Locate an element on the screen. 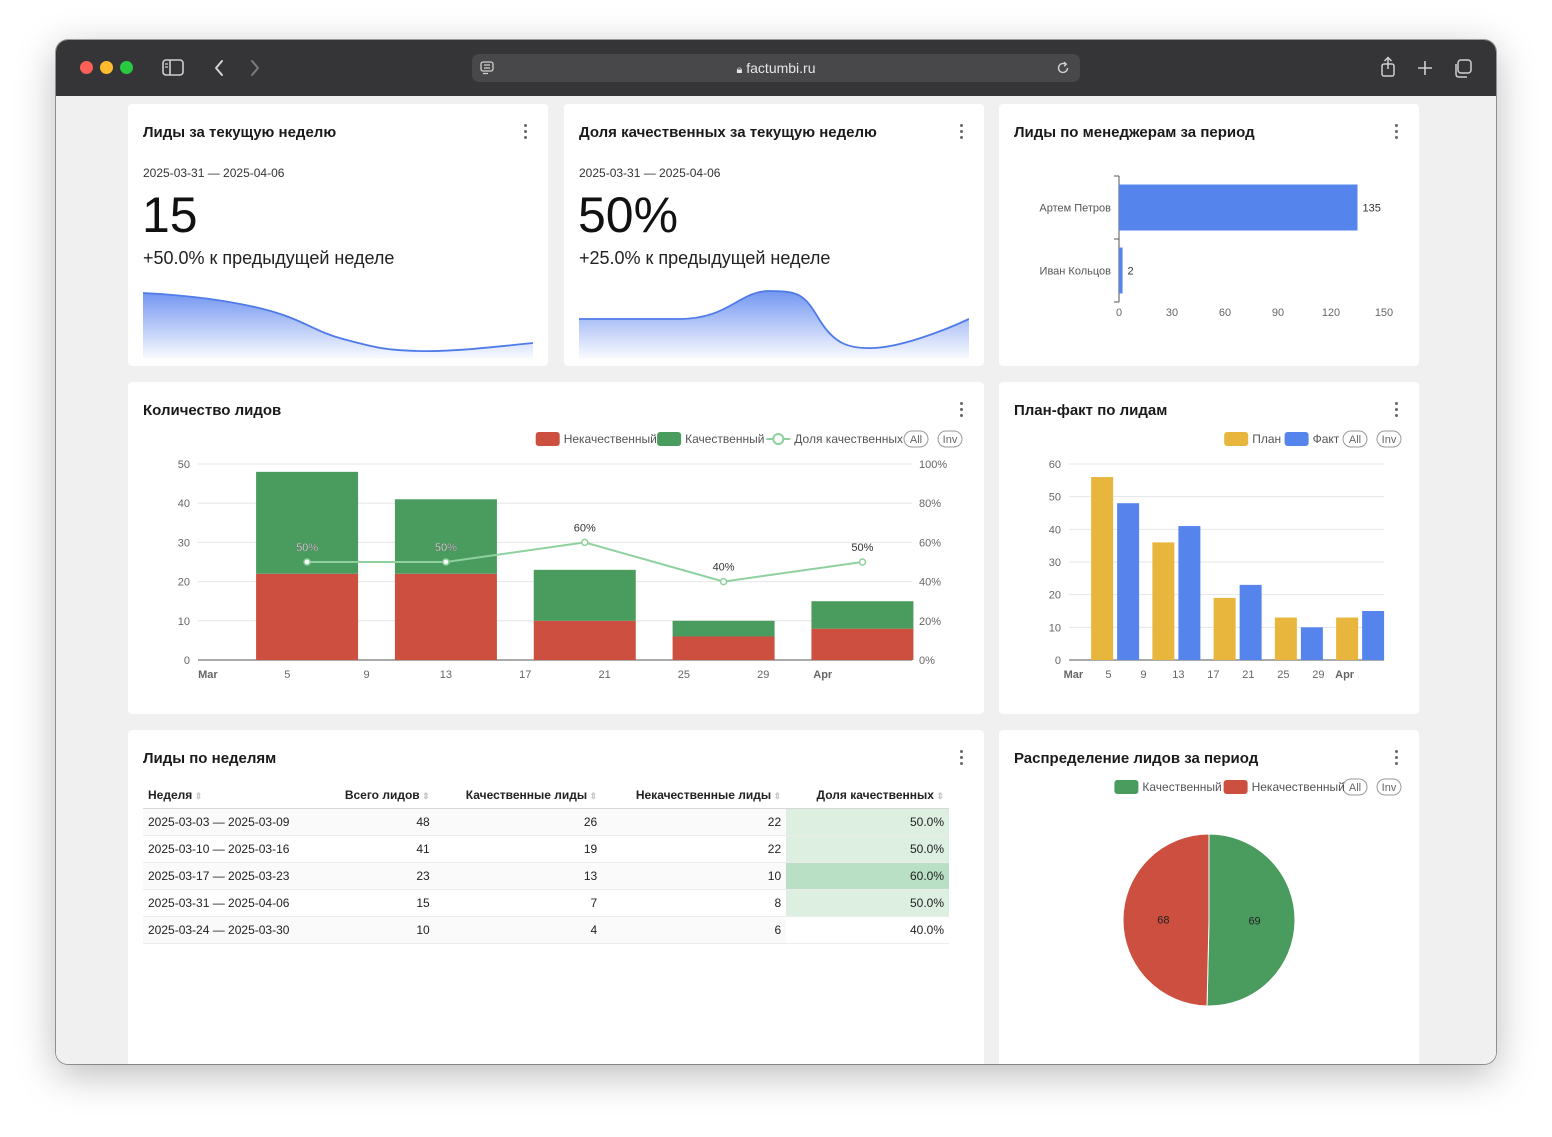 This screenshot has height=1137, width=1552. table-cell: 2025-03-17 — 2025-03-23 is located at coordinates (233, 876).